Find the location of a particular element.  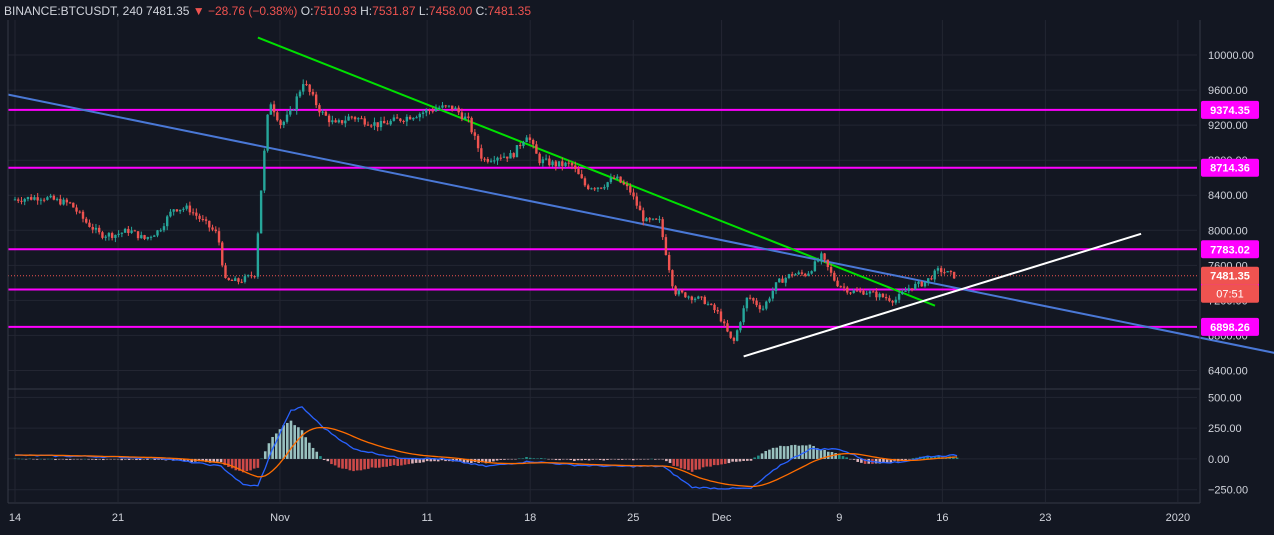

low-label: L: is located at coordinates (423, 11).